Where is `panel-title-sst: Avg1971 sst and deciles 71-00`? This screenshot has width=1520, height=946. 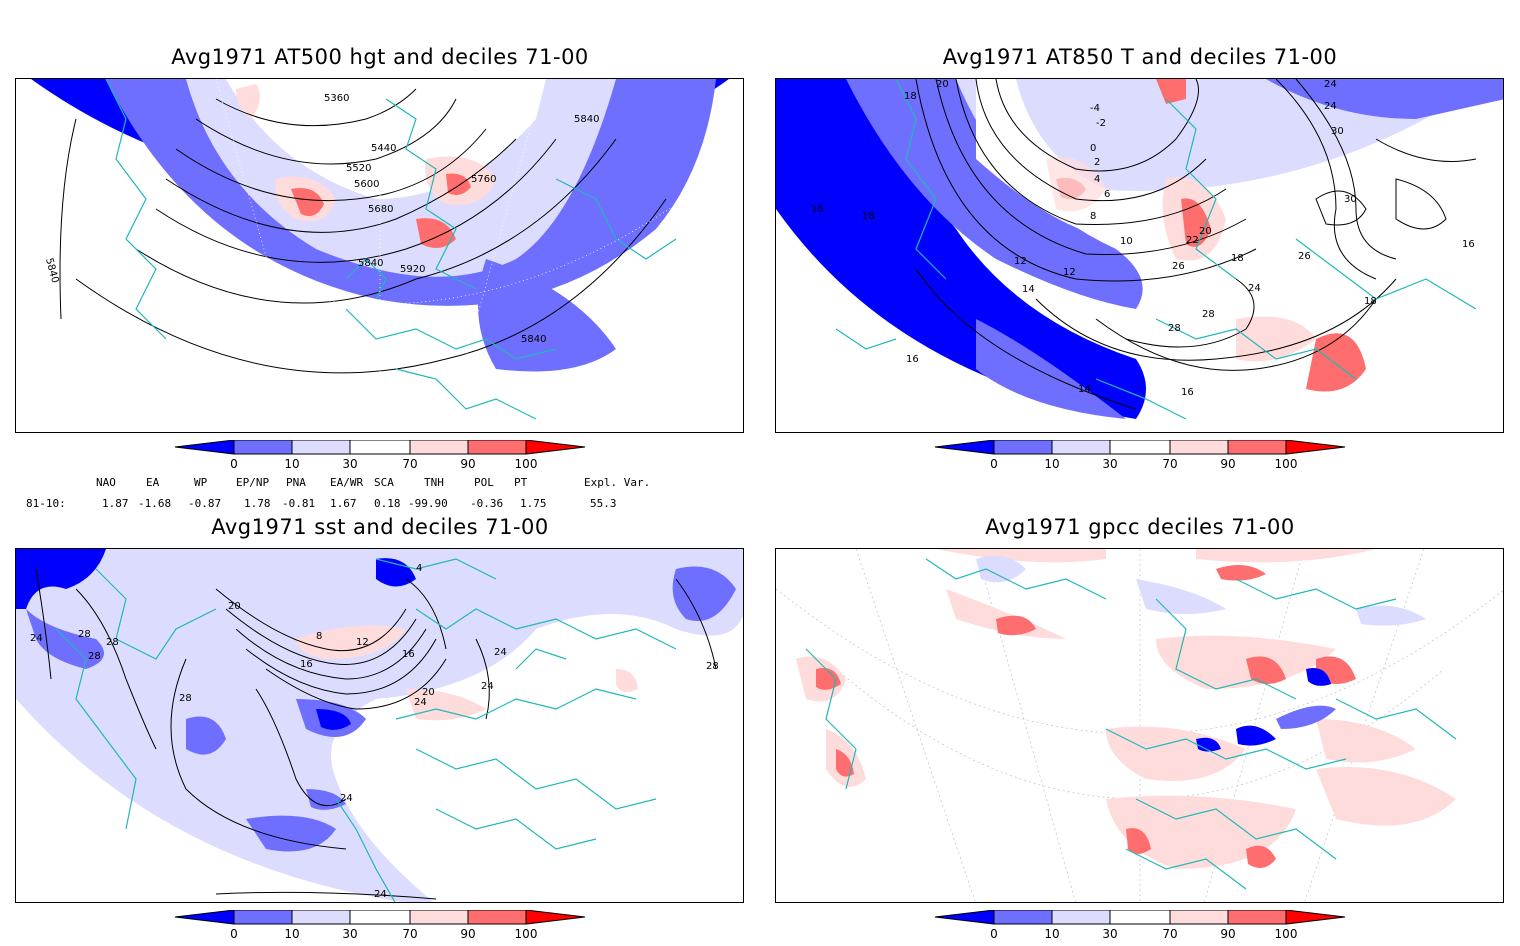
panel-title-sst: Avg1971 sst and deciles 71-00 is located at coordinates (380, 527).